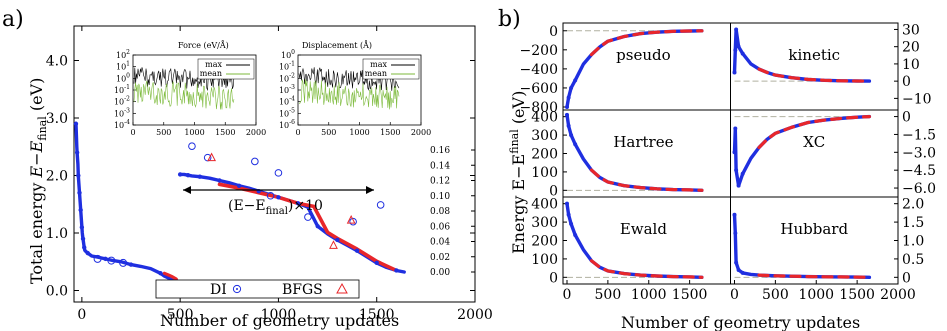  I want to click on subplot-label-xc: XC, so click(814, 142).